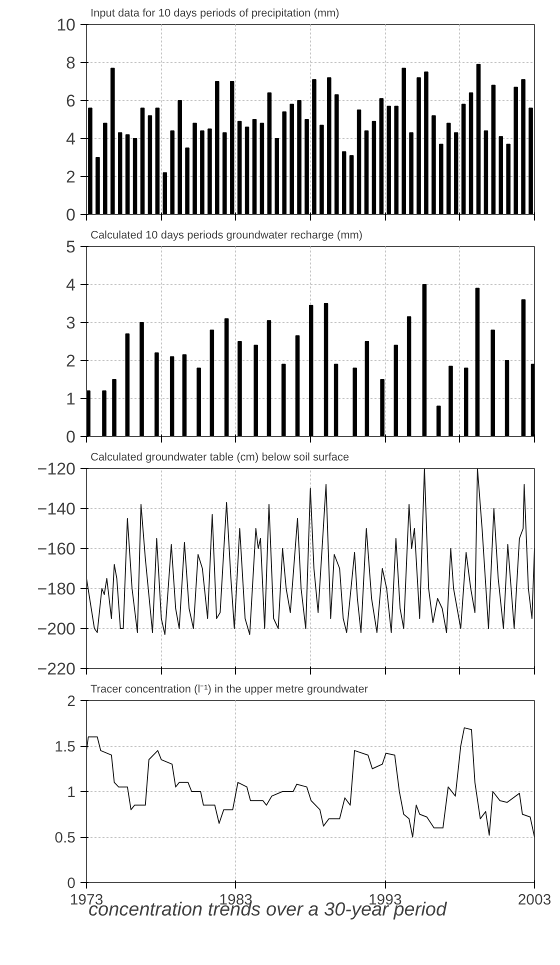  What do you see at coordinates (71, 101) in the screenshot?
I see `y-tick-label: 6` at bounding box center [71, 101].